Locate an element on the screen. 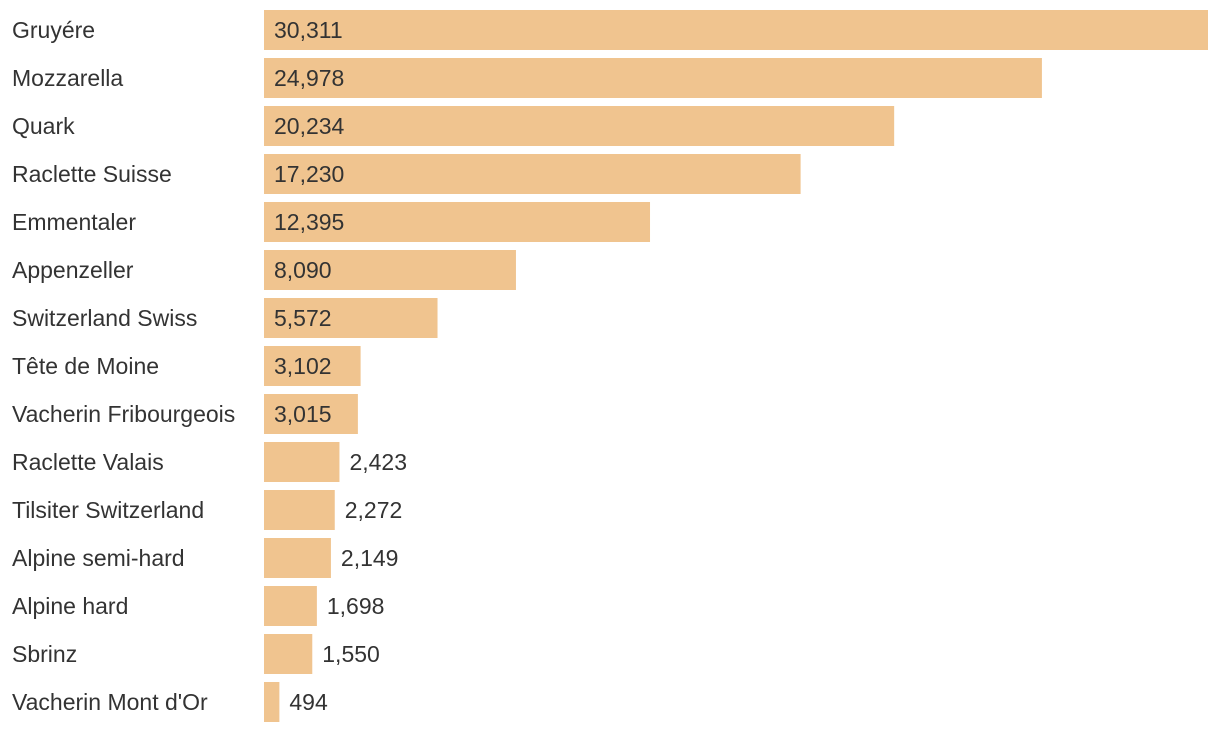 This screenshot has width=1220, height=732. category-label: Emmentaler is located at coordinates (74, 222).